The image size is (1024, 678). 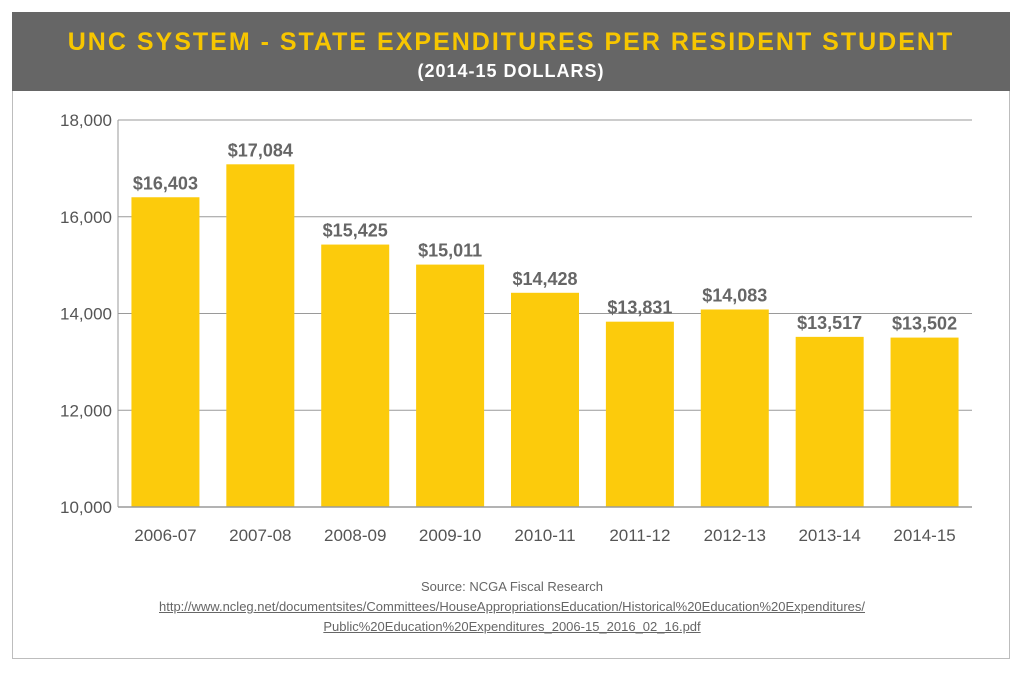 What do you see at coordinates (829, 535) in the screenshot?
I see `x-tick-label: 2013-14` at bounding box center [829, 535].